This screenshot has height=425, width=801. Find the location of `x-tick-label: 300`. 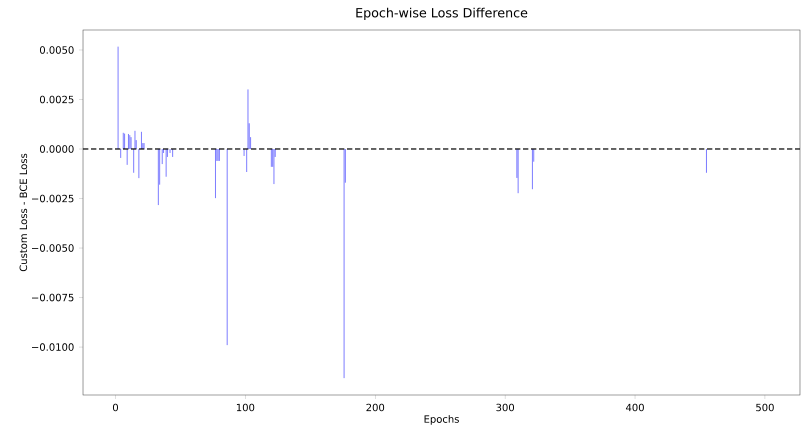

x-tick-label: 300 is located at coordinates (505, 408).